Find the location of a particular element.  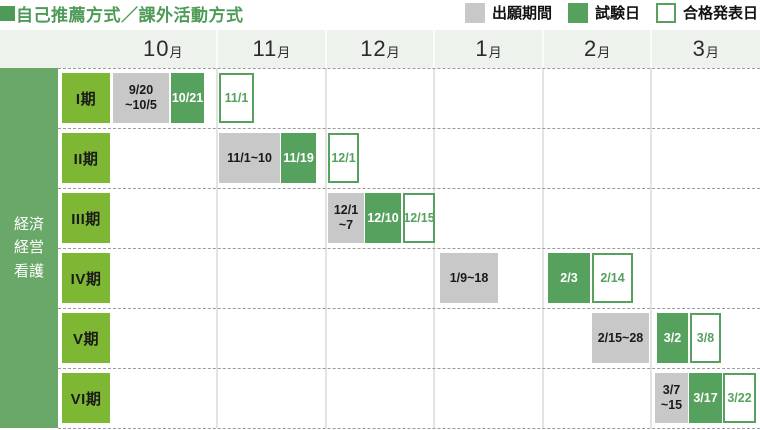

event-box-apply: 12/1 ~7 is located at coordinates (346, 218).